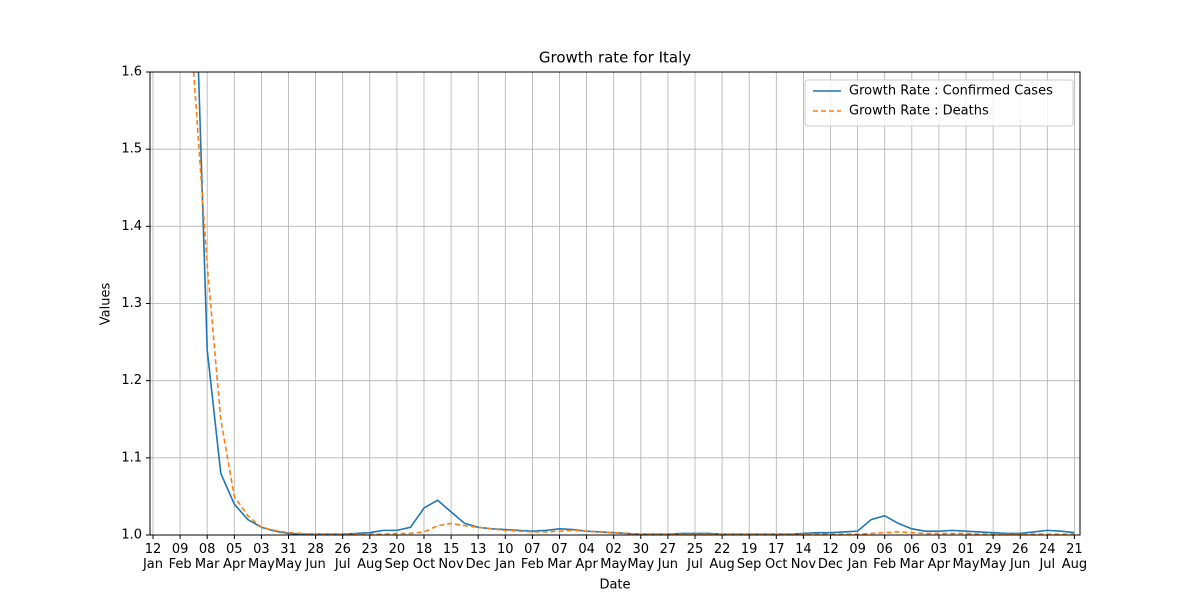 The width and height of the screenshot is (1200, 600). What do you see at coordinates (131, 303) in the screenshot?
I see `y-tick-label: 1.3` at bounding box center [131, 303].